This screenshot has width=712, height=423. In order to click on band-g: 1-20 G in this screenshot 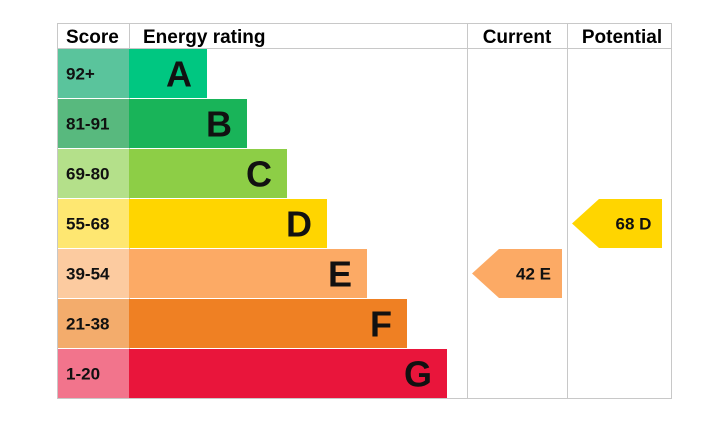, I will do `click(252, 373)`.